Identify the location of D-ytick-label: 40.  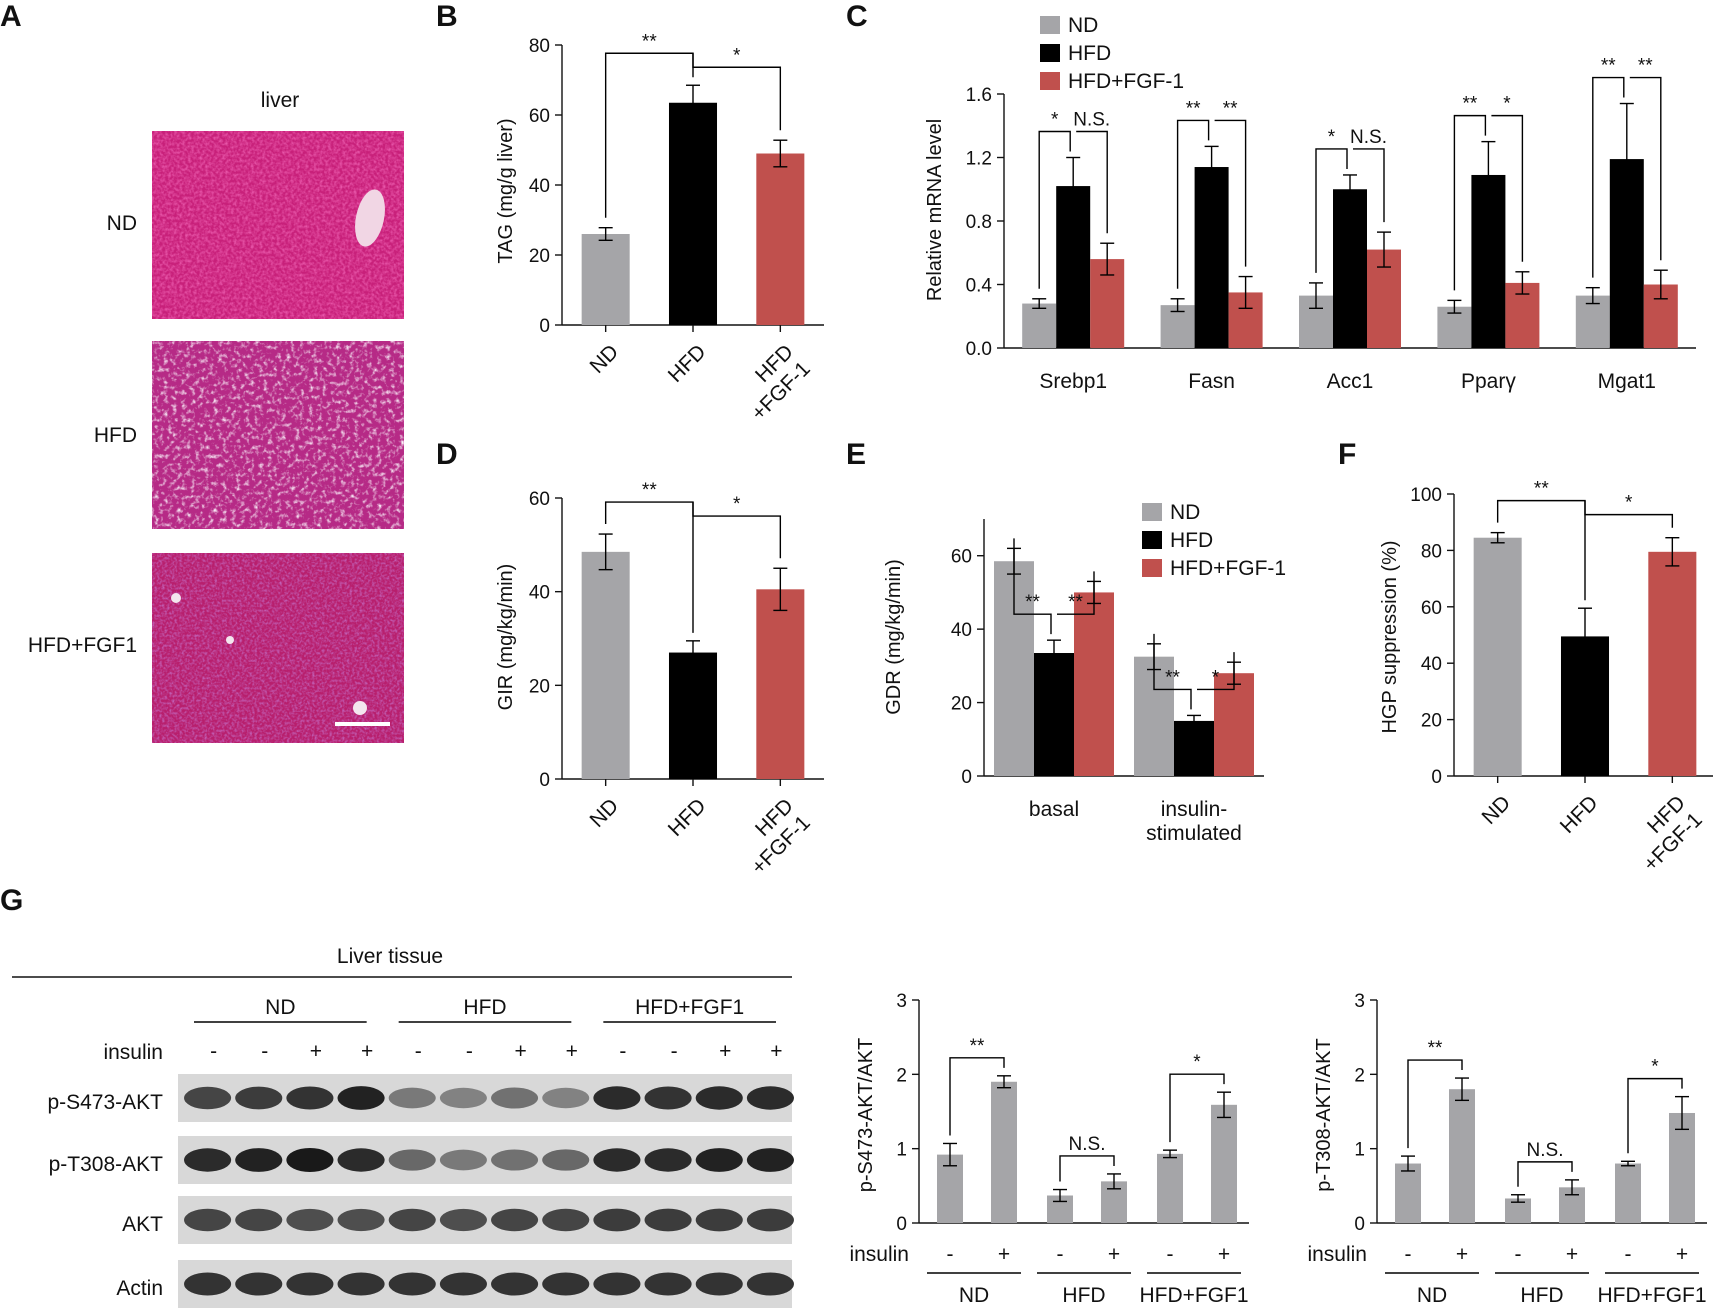
(539, 593).